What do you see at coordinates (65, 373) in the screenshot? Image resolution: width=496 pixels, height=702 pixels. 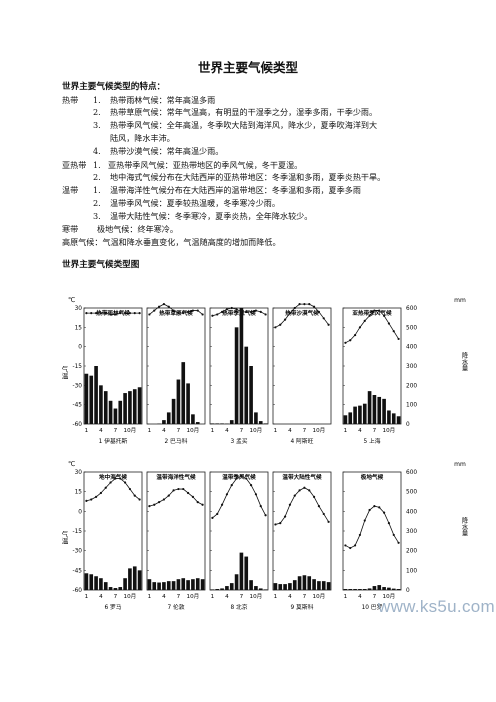 I see `temp-axis-label: 气温` at bounding box center [65, 373].